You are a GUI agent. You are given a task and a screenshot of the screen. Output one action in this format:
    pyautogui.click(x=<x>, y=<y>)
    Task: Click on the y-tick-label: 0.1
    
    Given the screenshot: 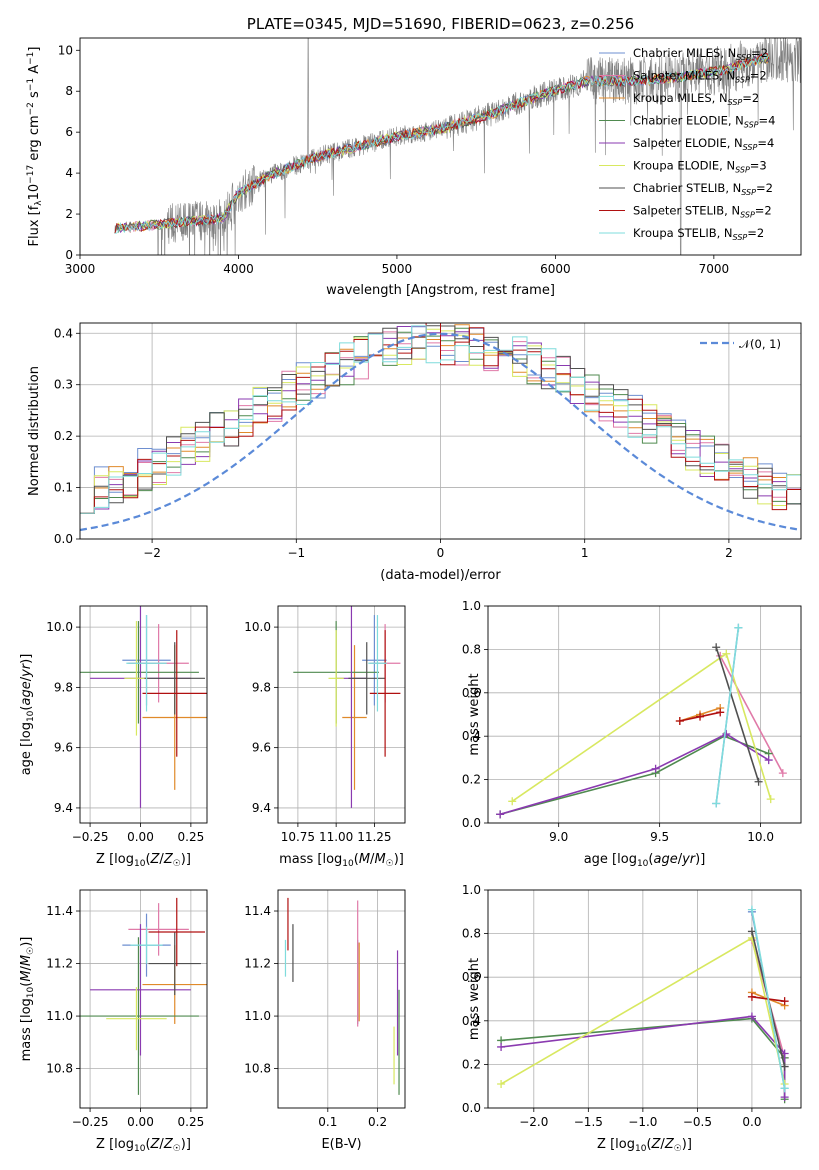 What is the action you would take?
    pyautogui.click(x=63, y=488)
    